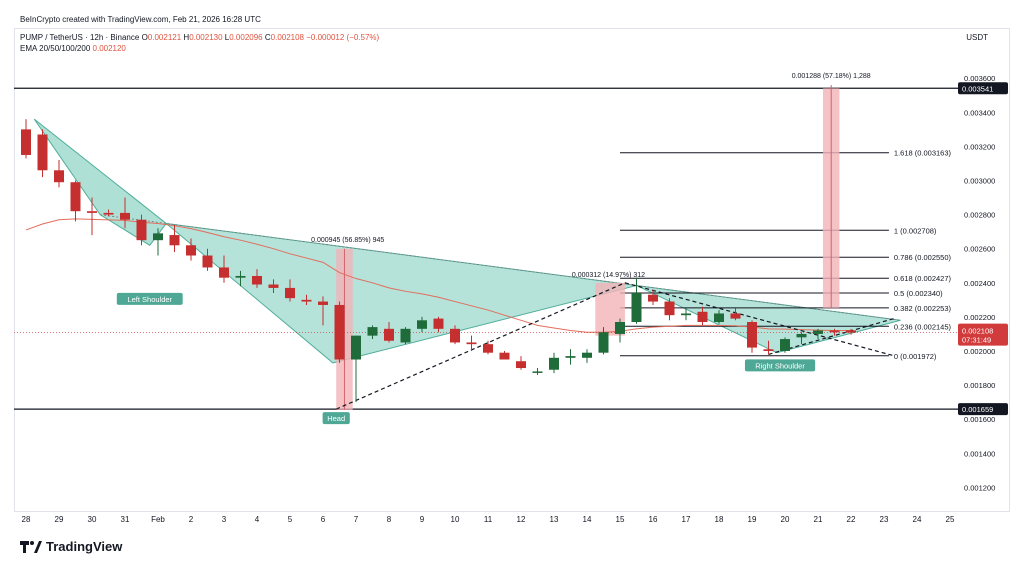  Describe the element at coordinates (979, 317) in the screenshot. I see `y-tick-label: 0.002200` at that location.